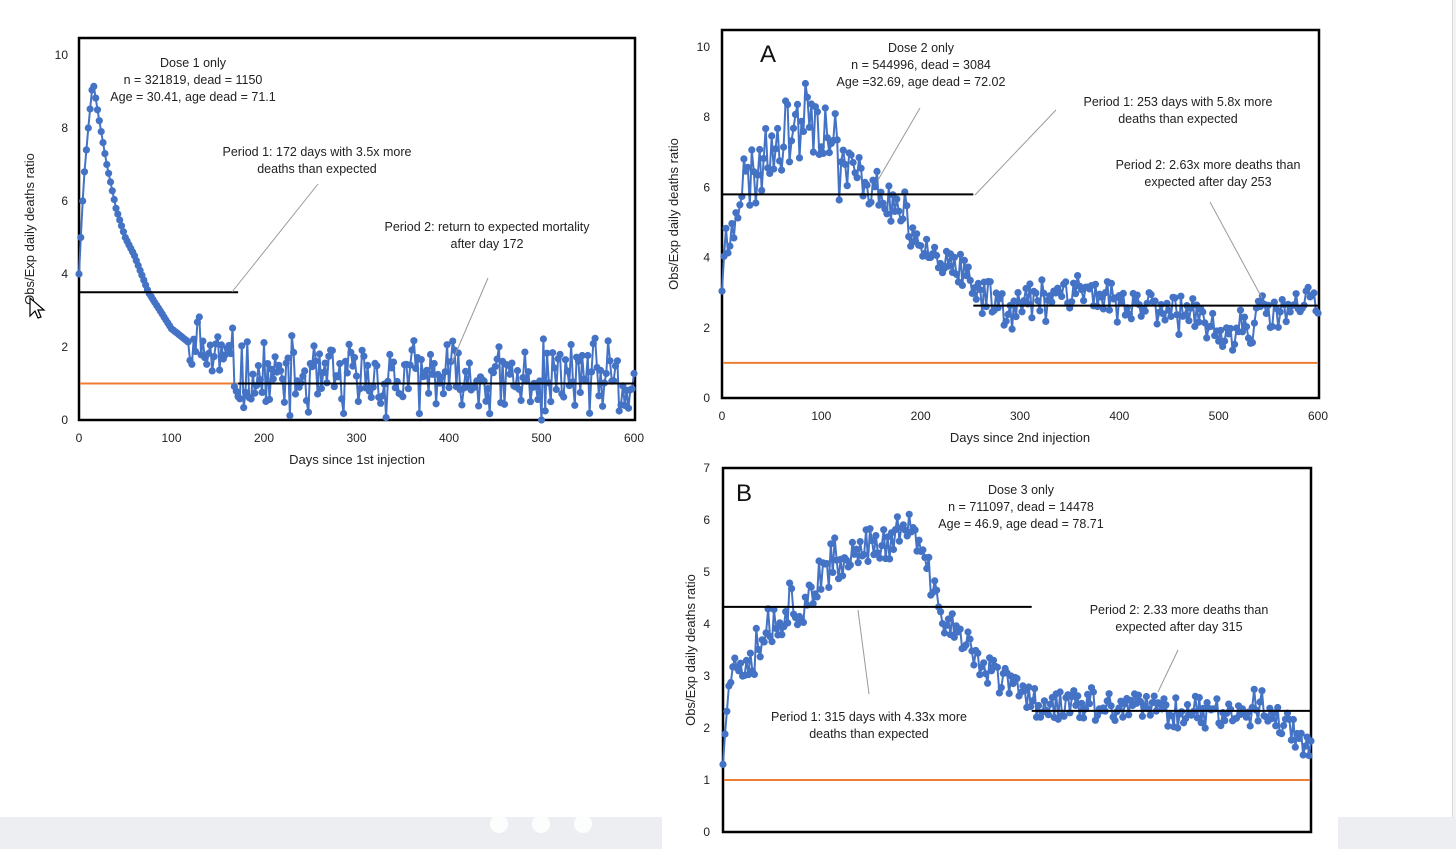  Describe the element at coordinates (79, 438) in the screenshot. I see `x-tick-label: 0` at that location.